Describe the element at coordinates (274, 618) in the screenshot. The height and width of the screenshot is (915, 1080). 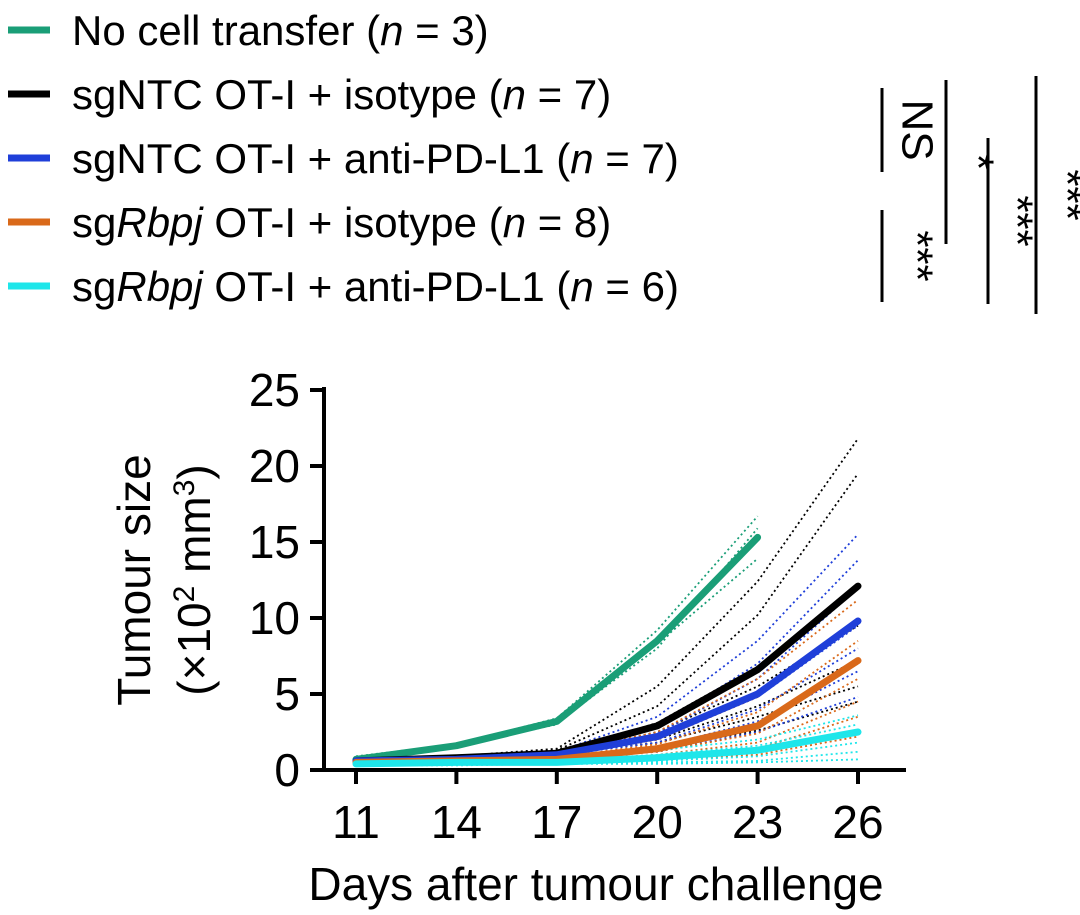
I see `y-tick-label: 10` at that location.